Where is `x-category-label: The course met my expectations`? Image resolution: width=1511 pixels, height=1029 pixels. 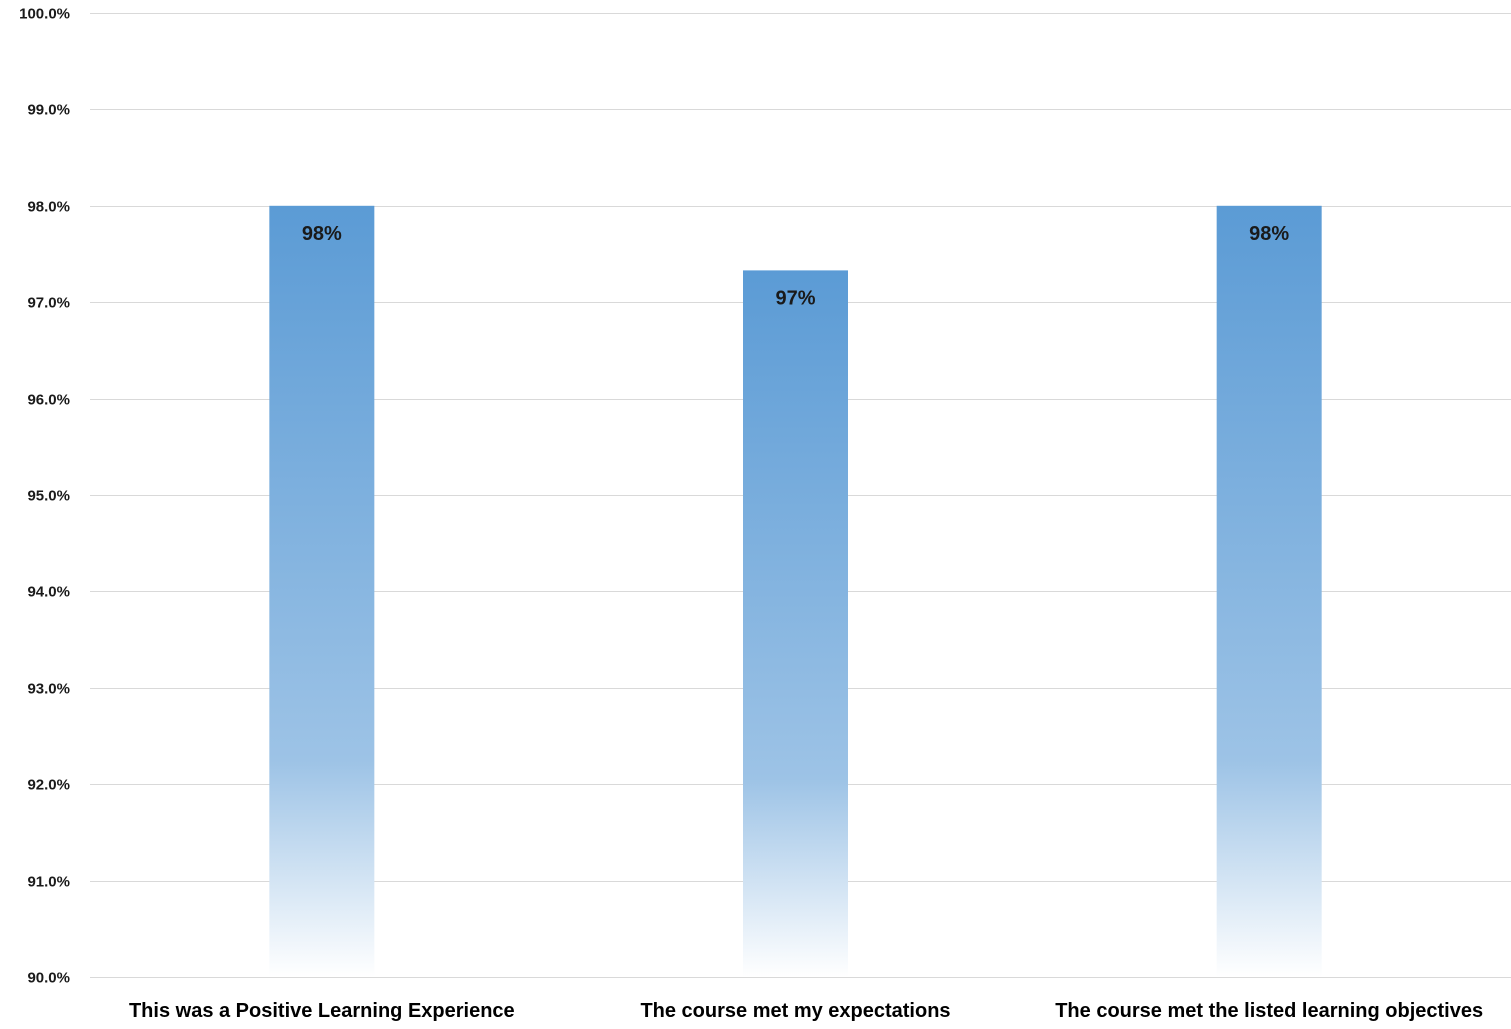
x-category-label: The course met my expectations is located at coordinates (795, 1011).